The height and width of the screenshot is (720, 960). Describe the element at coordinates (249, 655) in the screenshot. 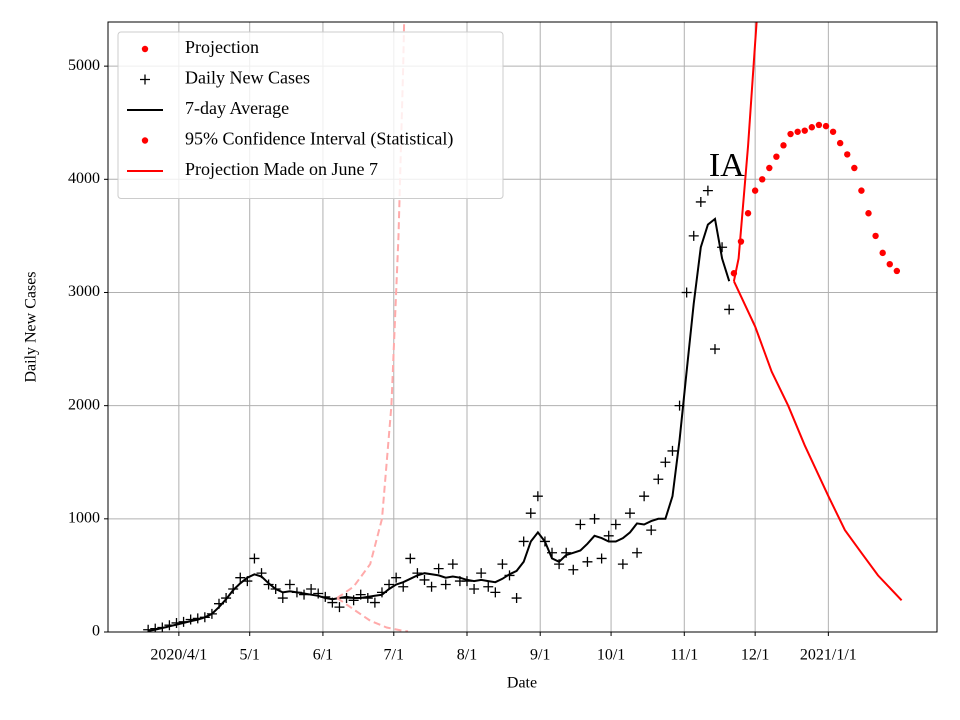

I see `x-tick-label: 5/1` at that location.